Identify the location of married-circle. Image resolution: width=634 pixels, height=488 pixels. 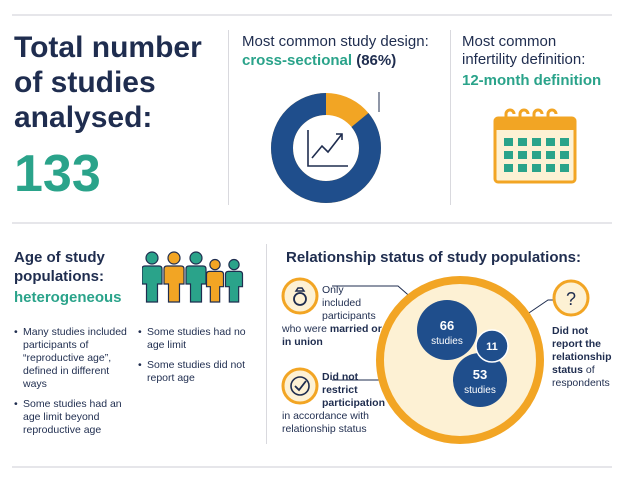
(447, 330).